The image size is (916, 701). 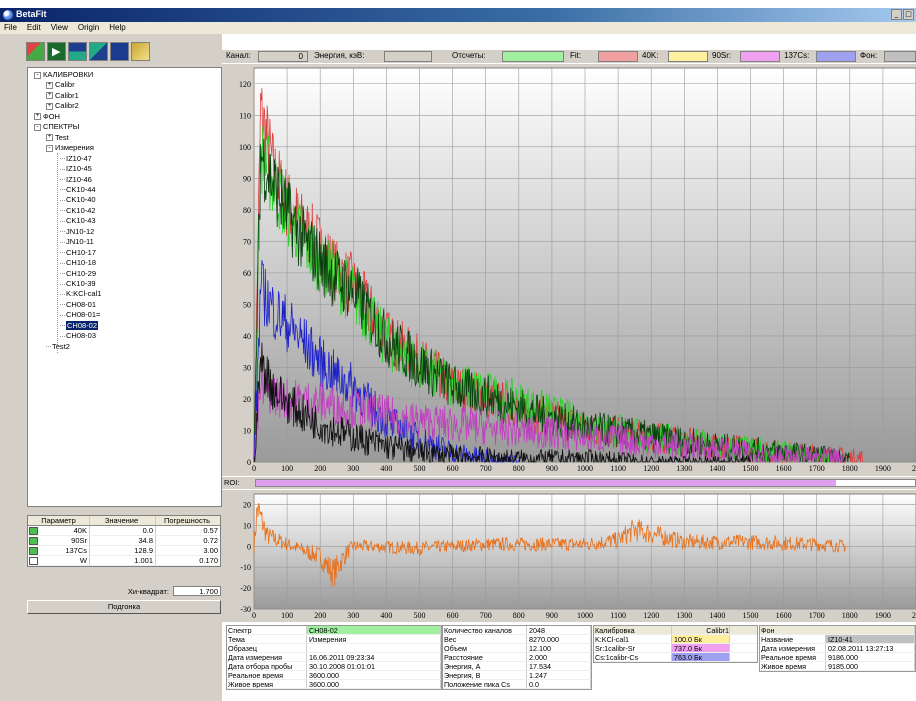 What do you see at coordinates (78, 284) in the screenshot?
I see `tree-node: CK10-39` at bounding box center [78, 284].